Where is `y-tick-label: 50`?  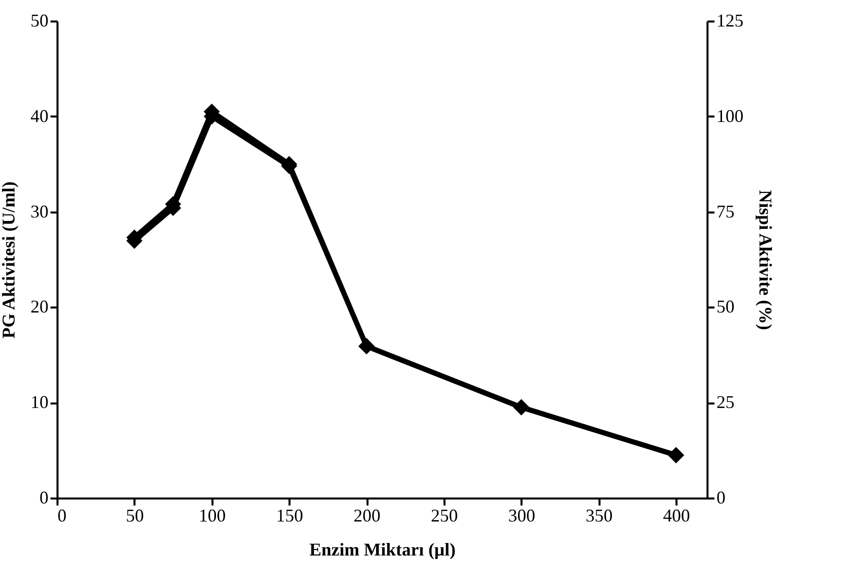
y-tick-label: 50 is located at coordinates (39, 20).